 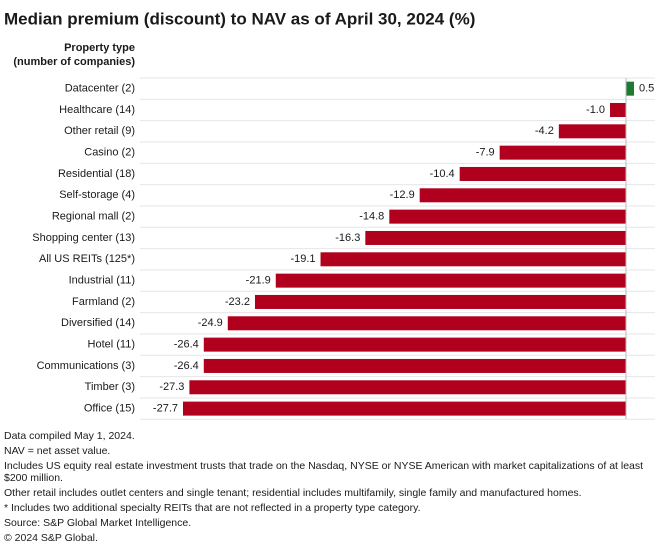 What do you see at coordinates (87, 259) in the screenshot?
I see `category-label: All US REITs (125*)` at bounding box center [87, 259].